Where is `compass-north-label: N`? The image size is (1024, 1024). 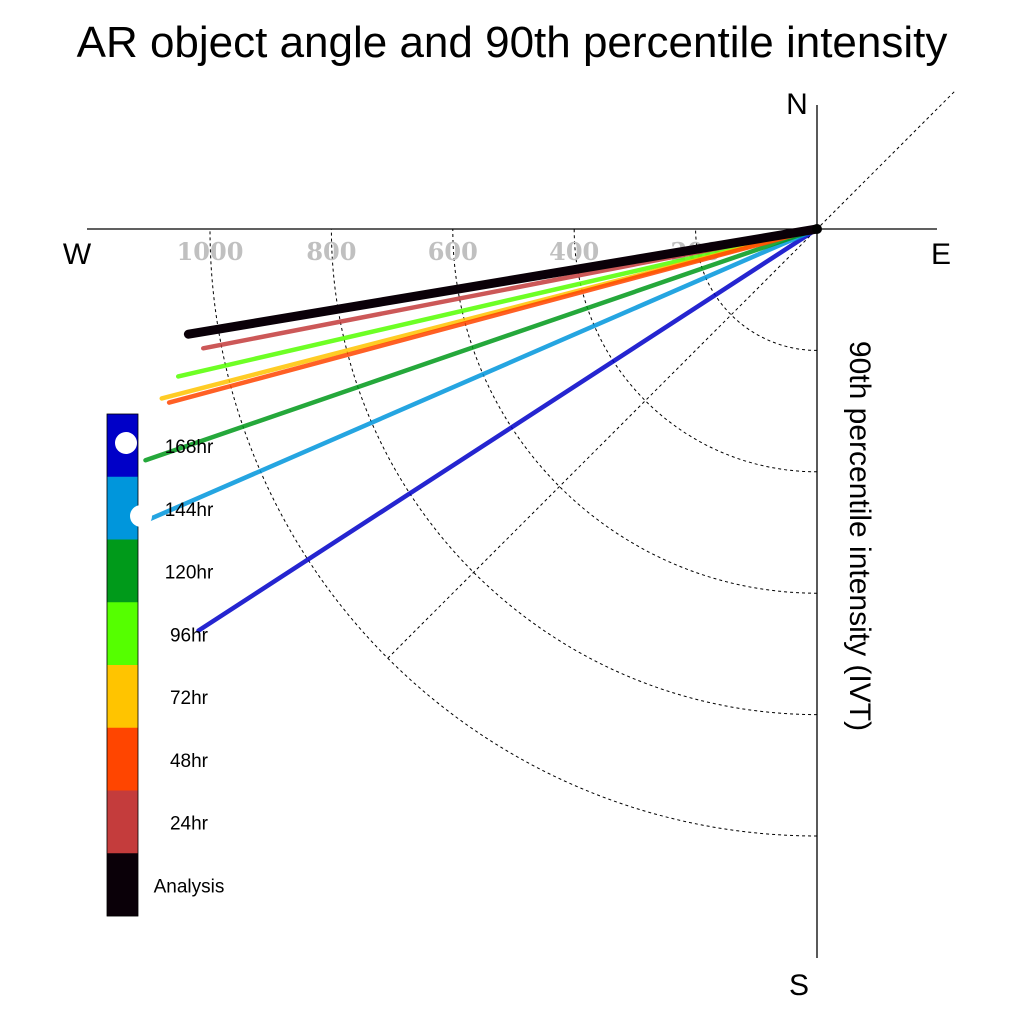
compass-north-label: N is located at coordinates (797, 104).